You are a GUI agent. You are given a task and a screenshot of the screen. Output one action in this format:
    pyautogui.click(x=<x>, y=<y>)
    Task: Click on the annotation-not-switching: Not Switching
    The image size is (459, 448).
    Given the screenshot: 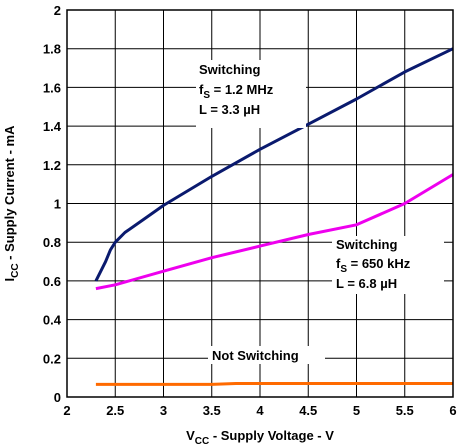 What is the action you would take?
    pyautogui.click(x=266, y=355)
    